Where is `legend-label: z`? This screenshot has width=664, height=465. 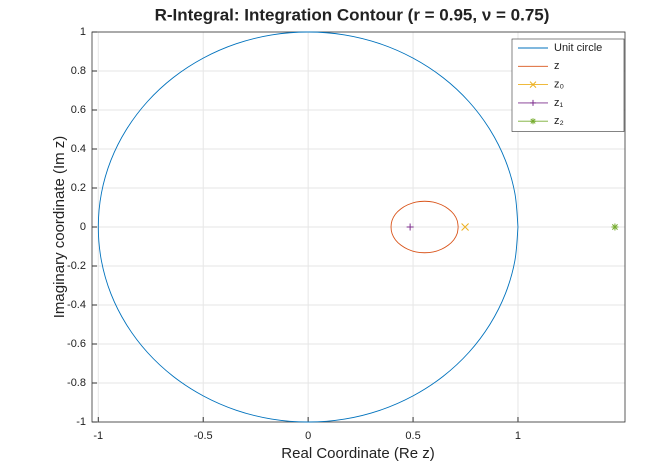 legend-label: z is located at coordinates (557, 66).